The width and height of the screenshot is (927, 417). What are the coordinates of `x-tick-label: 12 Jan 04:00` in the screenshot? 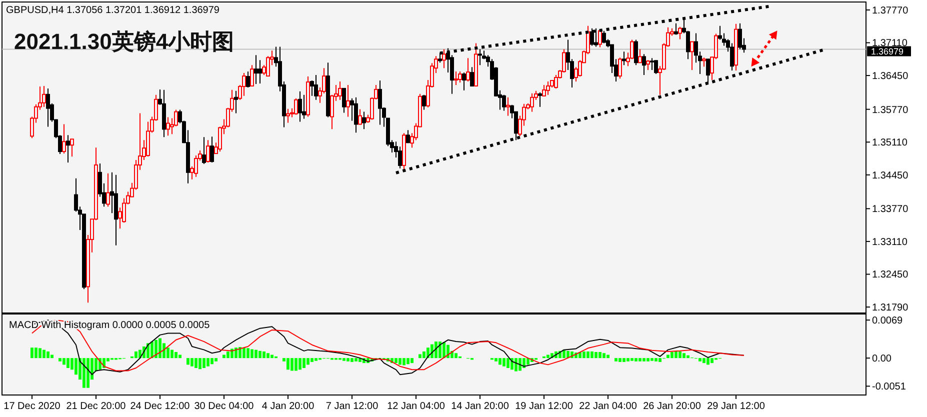 It's located at (416, 406).